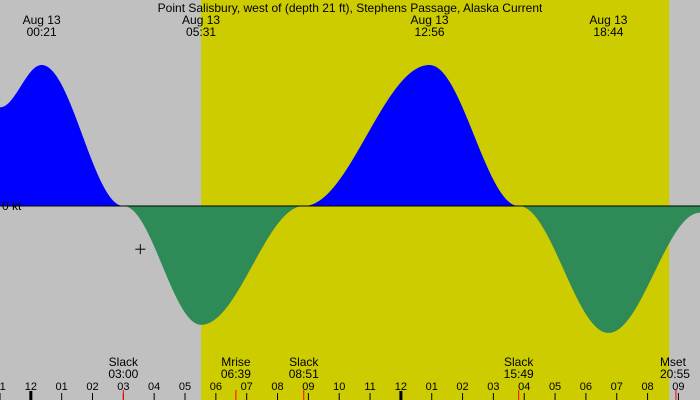  I want to click on top-event-date-1: Aug 13, so click(201, 20).